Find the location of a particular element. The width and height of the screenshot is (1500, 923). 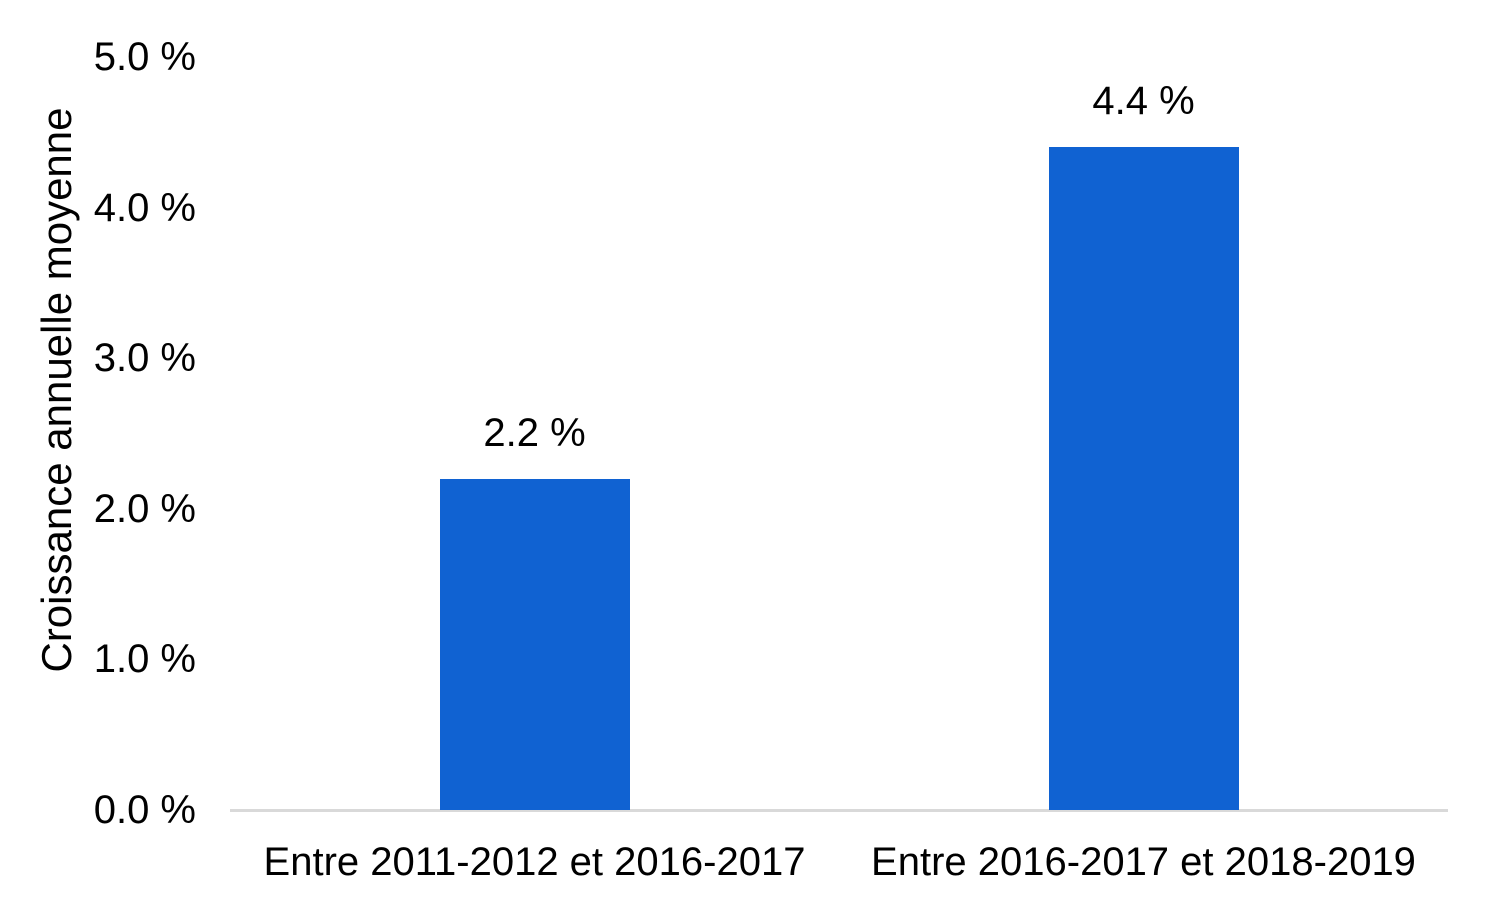

y-tick-label: 0.0 % is located at coordinates (144, 810).